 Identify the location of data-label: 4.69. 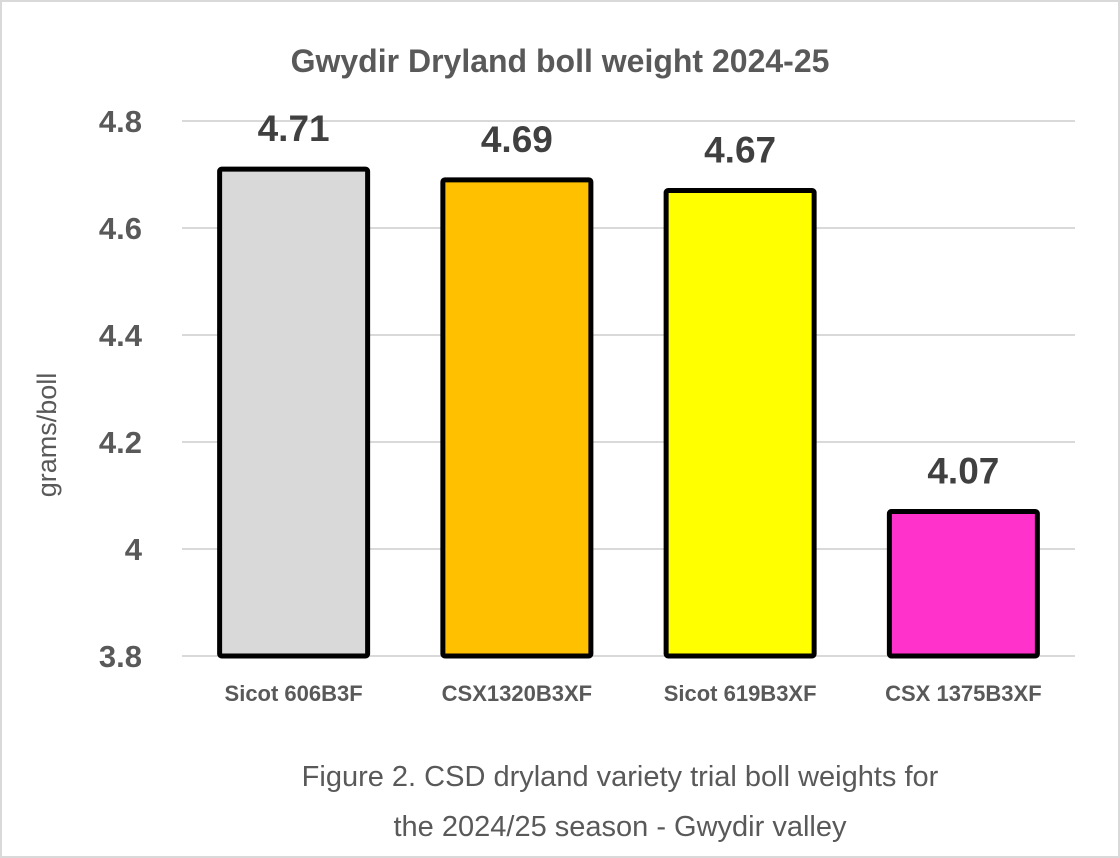
(517, 139).